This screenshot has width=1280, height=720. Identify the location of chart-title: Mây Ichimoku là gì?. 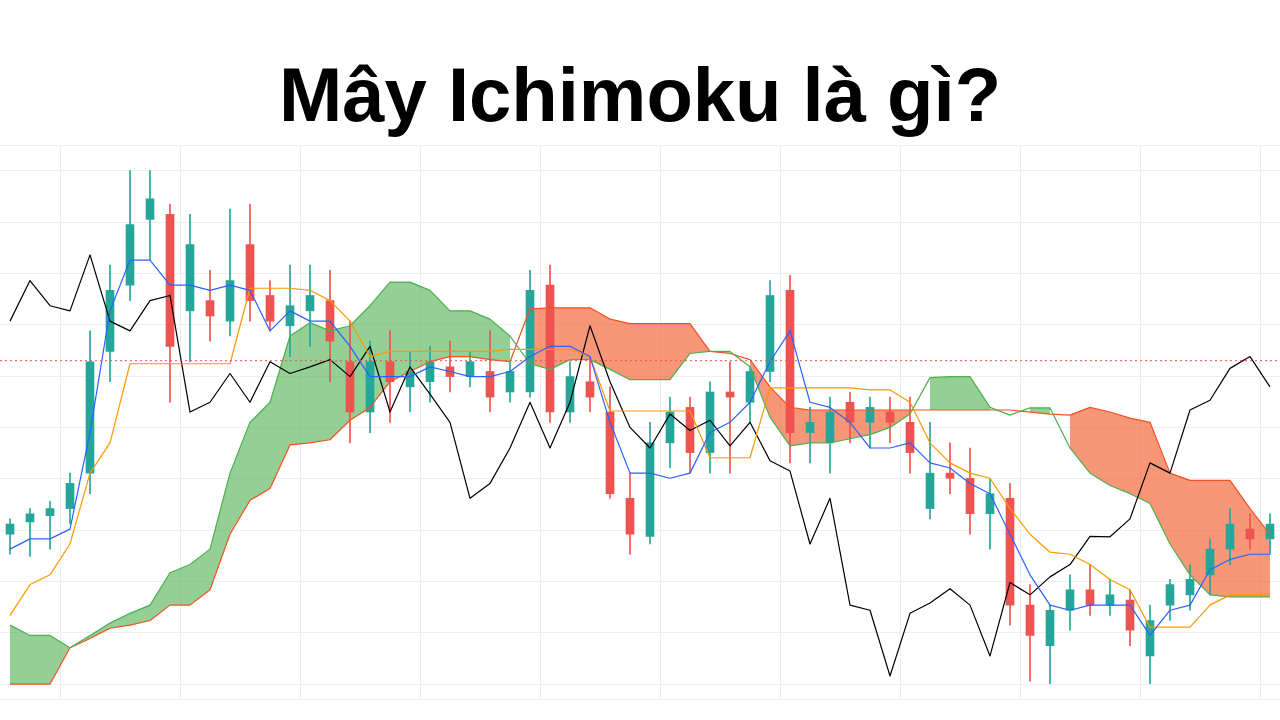
(640, 95).